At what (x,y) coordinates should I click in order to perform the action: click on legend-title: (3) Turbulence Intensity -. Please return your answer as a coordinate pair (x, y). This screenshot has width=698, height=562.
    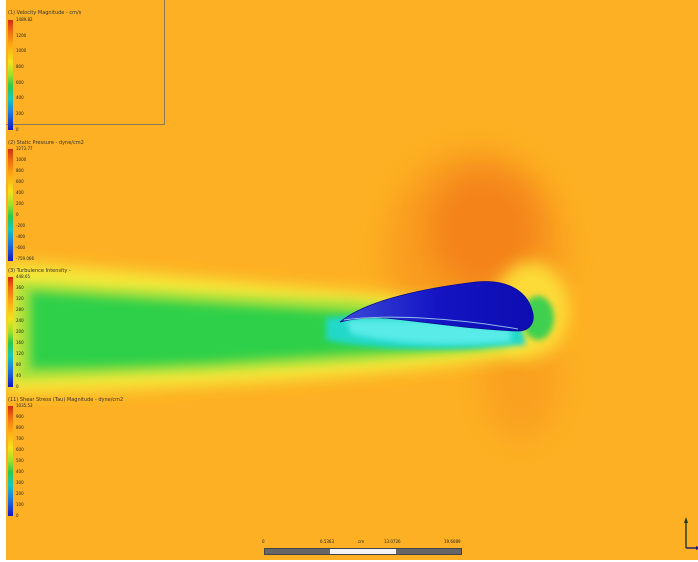
    Looking at the image, I should click on (39, 271).